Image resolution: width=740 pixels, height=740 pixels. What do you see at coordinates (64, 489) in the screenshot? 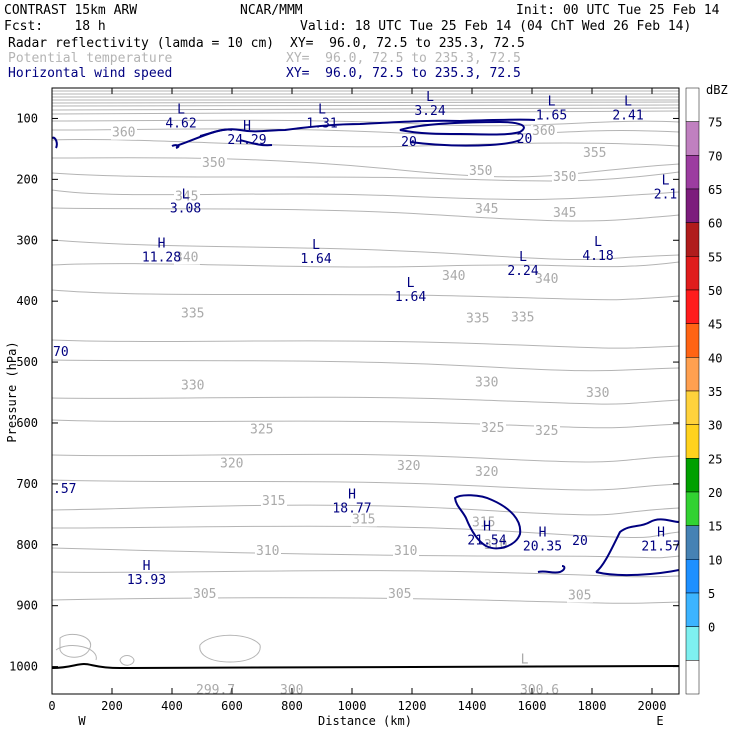
I see `wind-partial-label: .57` at bounding box center [64, 489].